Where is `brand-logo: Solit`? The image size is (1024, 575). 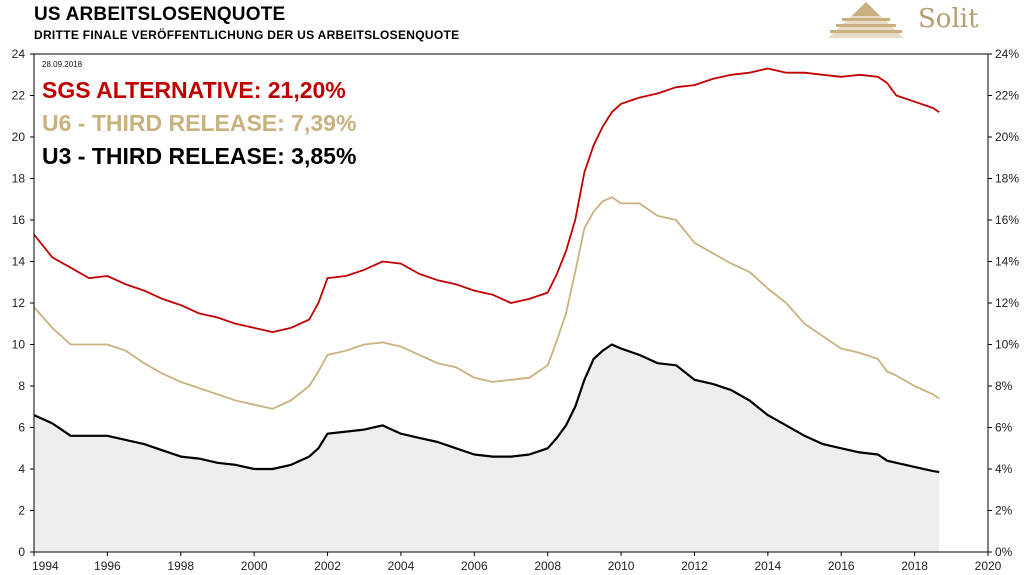 brand-logo: Solit is located at coordinates (911, 22).